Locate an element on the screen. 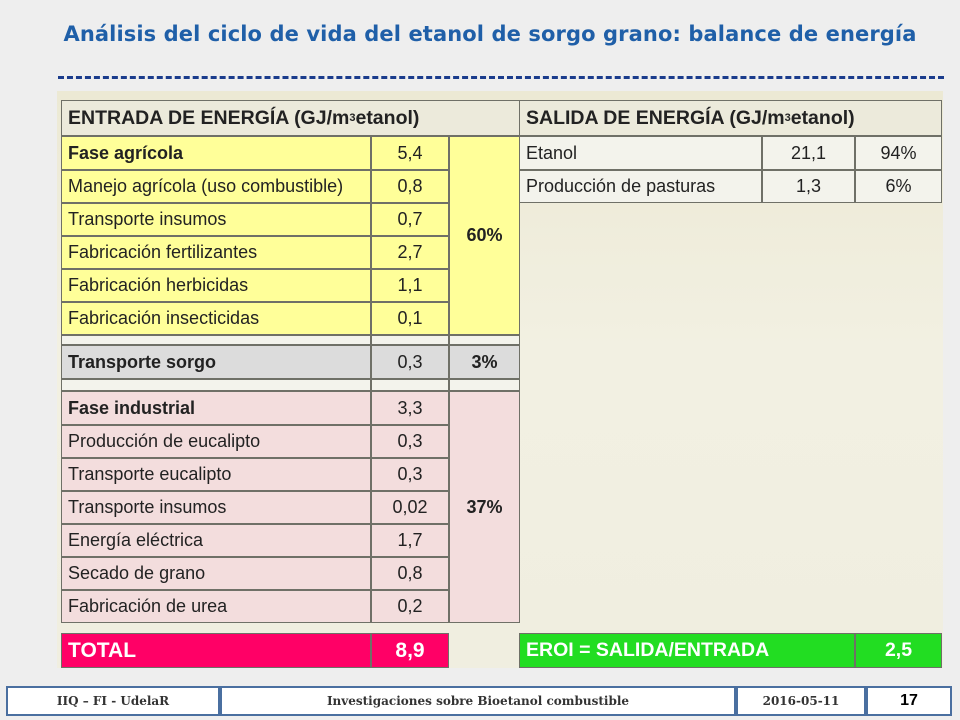 Image resolution: width=960 pixels, height=720 pixels. row-transporte-sorgo-value: 0,3 is located at coordinates (410, 362).